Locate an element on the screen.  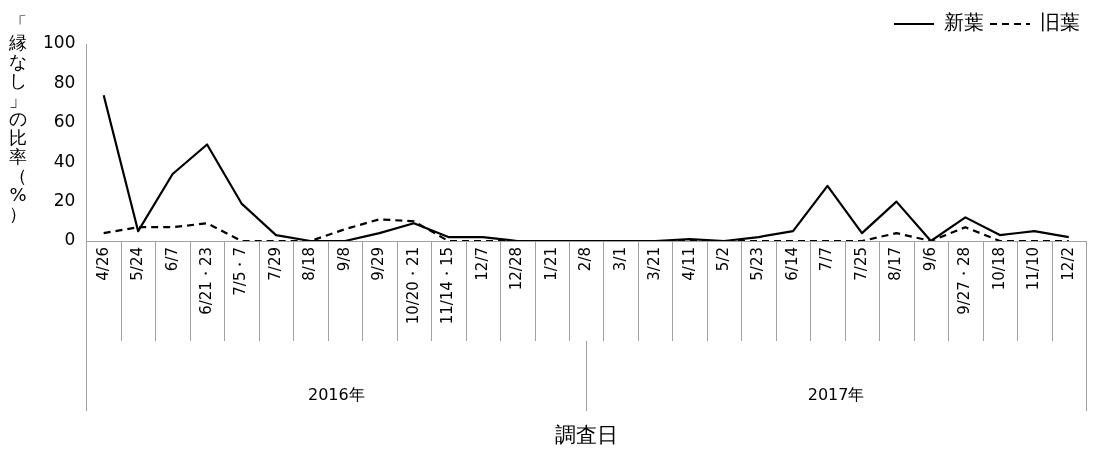
x-tick-label: 8/18 is located at coordinates (309, 264).